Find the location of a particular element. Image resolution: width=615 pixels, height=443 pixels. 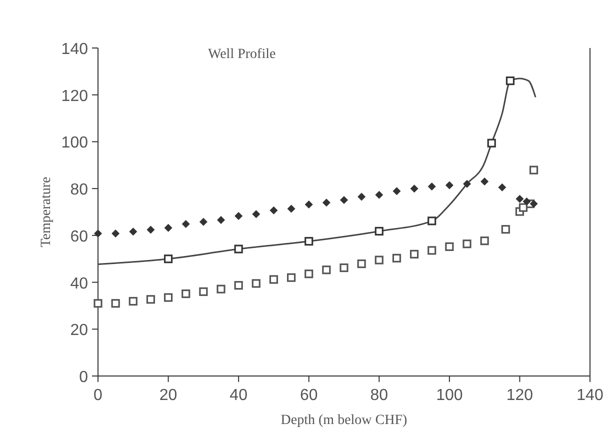

y-axis-title: Temperature is located at coordinates (46, 212).